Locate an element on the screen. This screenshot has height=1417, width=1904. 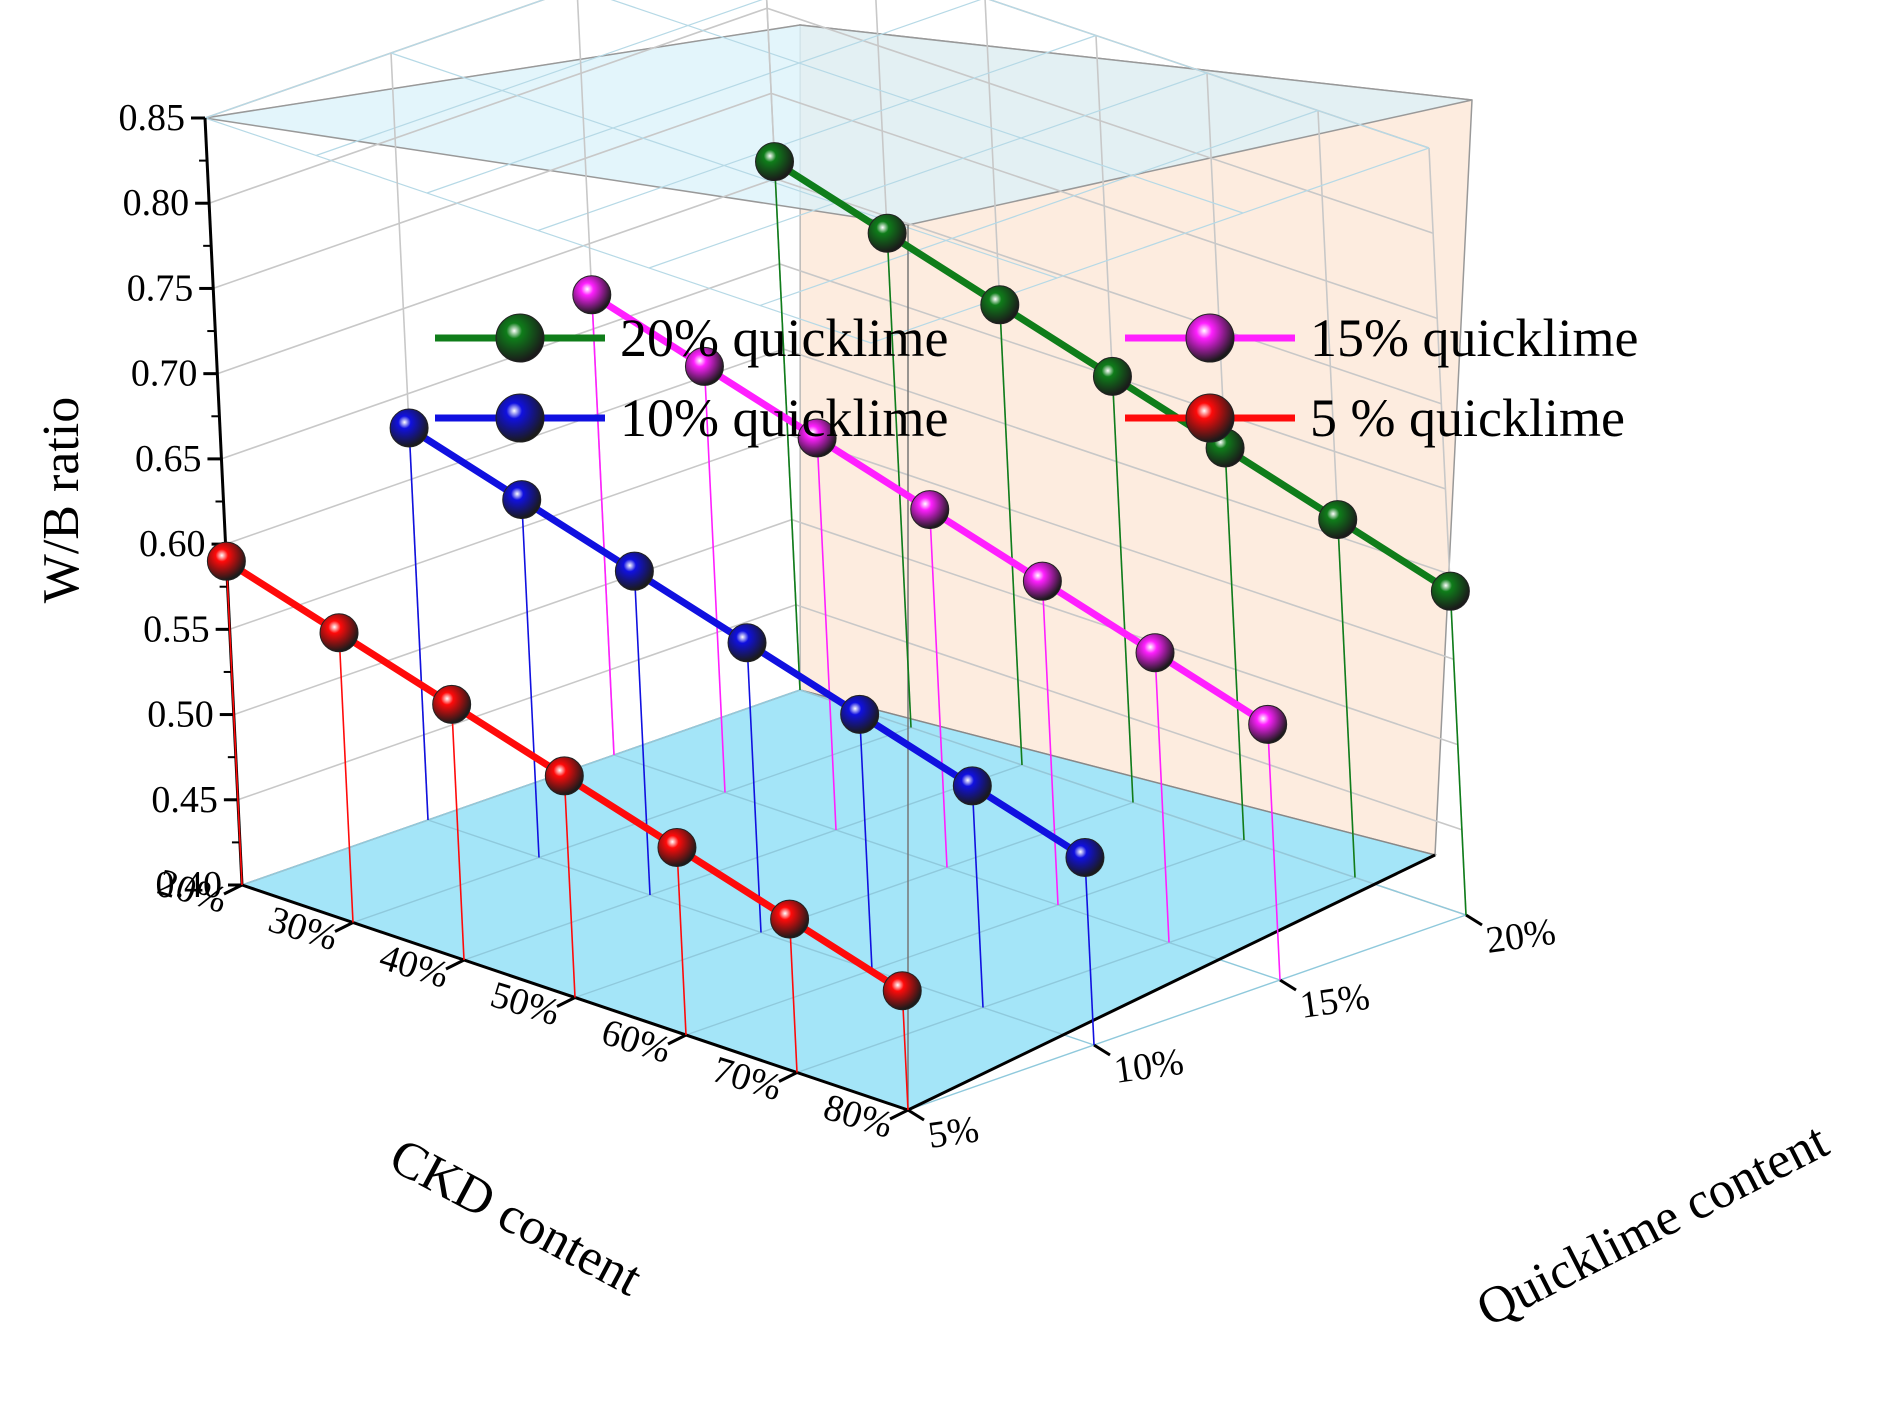
y-axis-line is located at coordinates (1171, 982).